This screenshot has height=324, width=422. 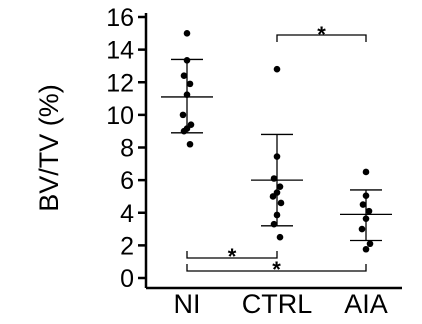 What do you see at coordinates (120, 83) in the screenshot?
I see `y-tick-label: 12` at bounding box center [120, 83].